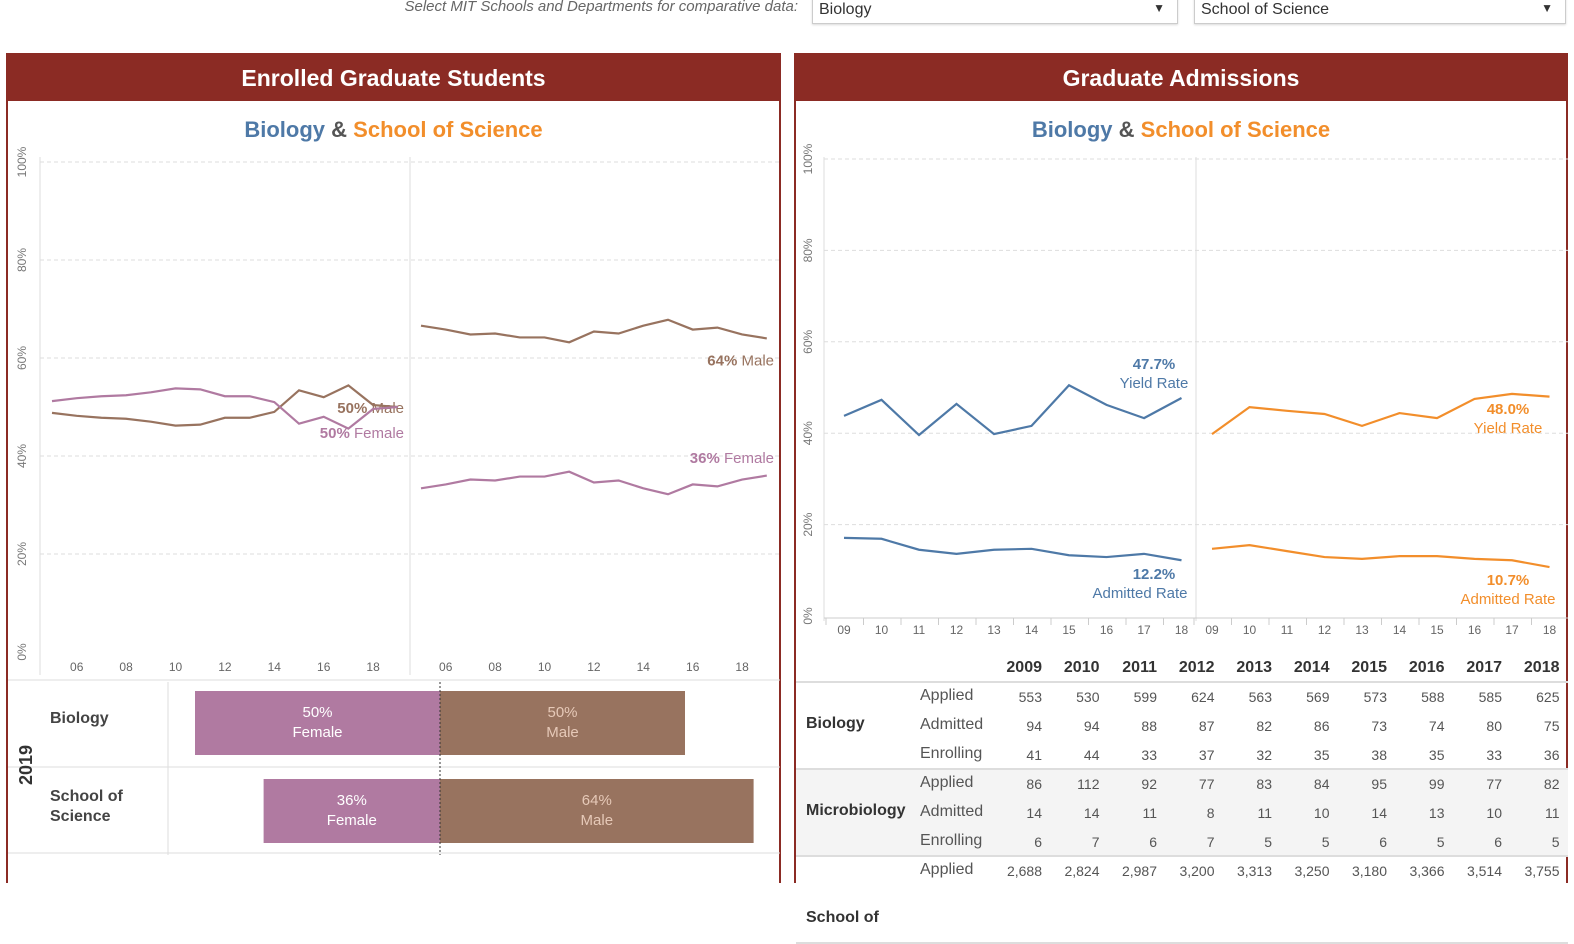 The width and height of the screenshot is (1574, 944). I want to click on x-tick-label: 13, so click(1362, 630).